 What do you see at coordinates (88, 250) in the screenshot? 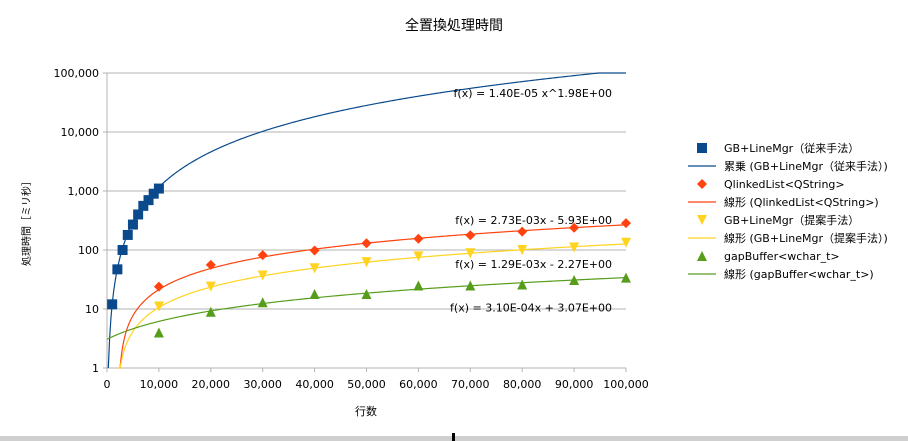
I see `y-tick-label: 100` at bounding box center [88, 250].